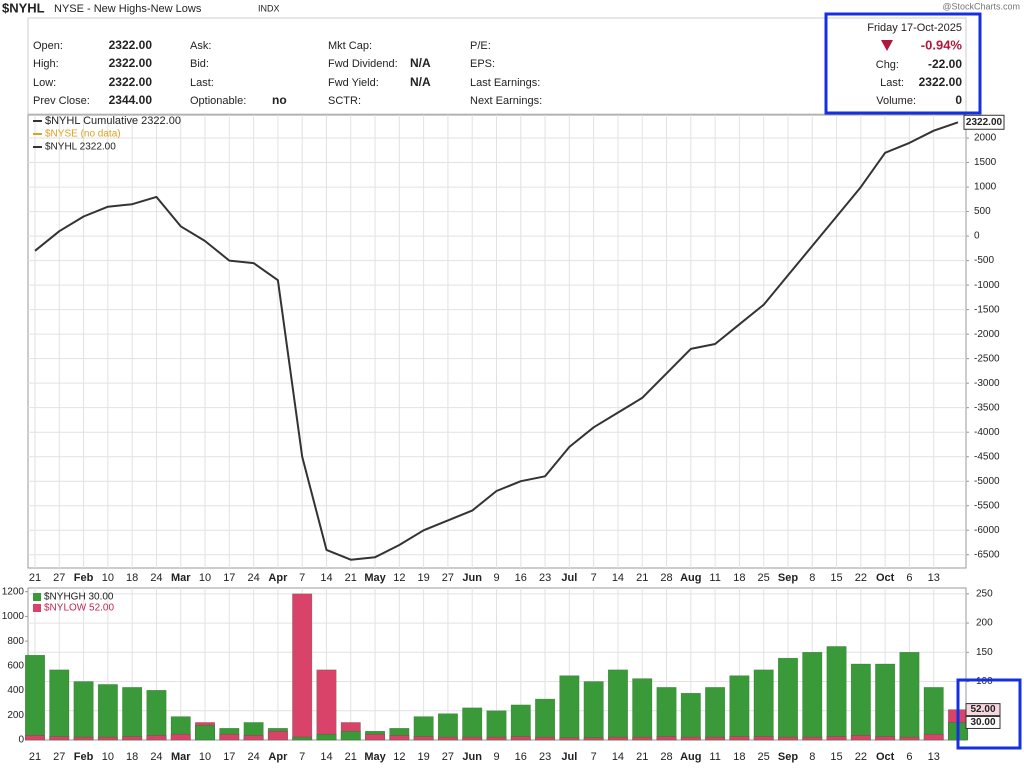 The height and width of the screenshot is (768, 1024). What do you see at coordinates (83, 134) in the screenshot?
I see `legend-label: $NYSE (no data)` at bounding box center [83, 134].